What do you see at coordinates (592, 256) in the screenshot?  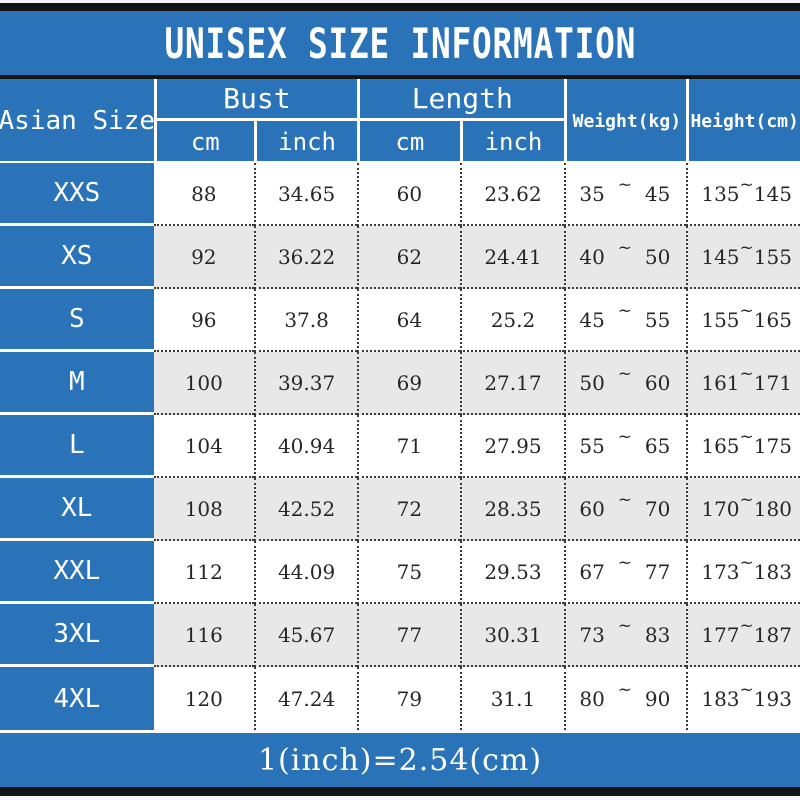 I see `weight-min-value: 40` at bounding box center [592, 256].